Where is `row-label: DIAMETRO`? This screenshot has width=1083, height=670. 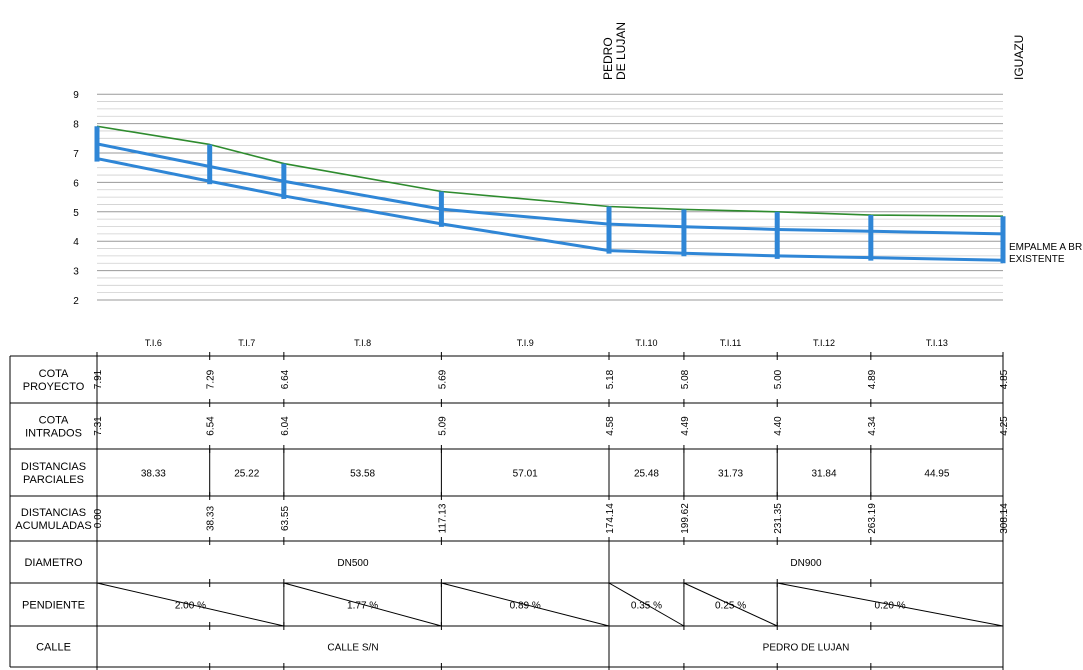
row-label: DIAMETRO is located at coordinates (53, 563).